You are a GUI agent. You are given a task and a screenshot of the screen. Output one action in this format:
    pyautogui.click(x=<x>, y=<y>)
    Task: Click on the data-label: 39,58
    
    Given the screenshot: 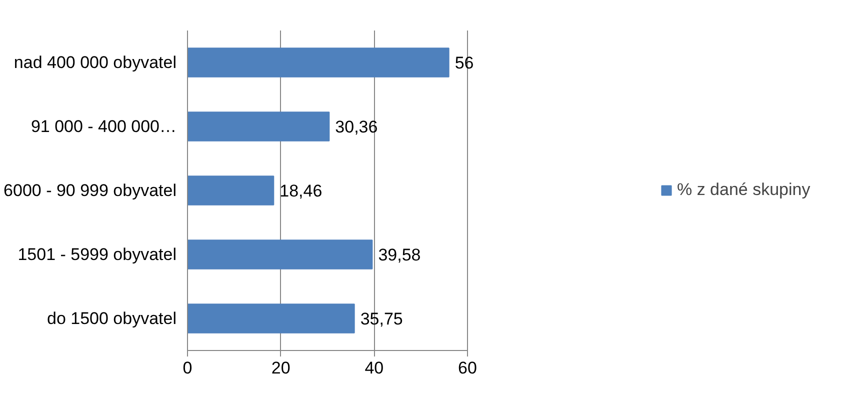 What is the action you would take?
    pyautogui.click(x=399, y=255)
    